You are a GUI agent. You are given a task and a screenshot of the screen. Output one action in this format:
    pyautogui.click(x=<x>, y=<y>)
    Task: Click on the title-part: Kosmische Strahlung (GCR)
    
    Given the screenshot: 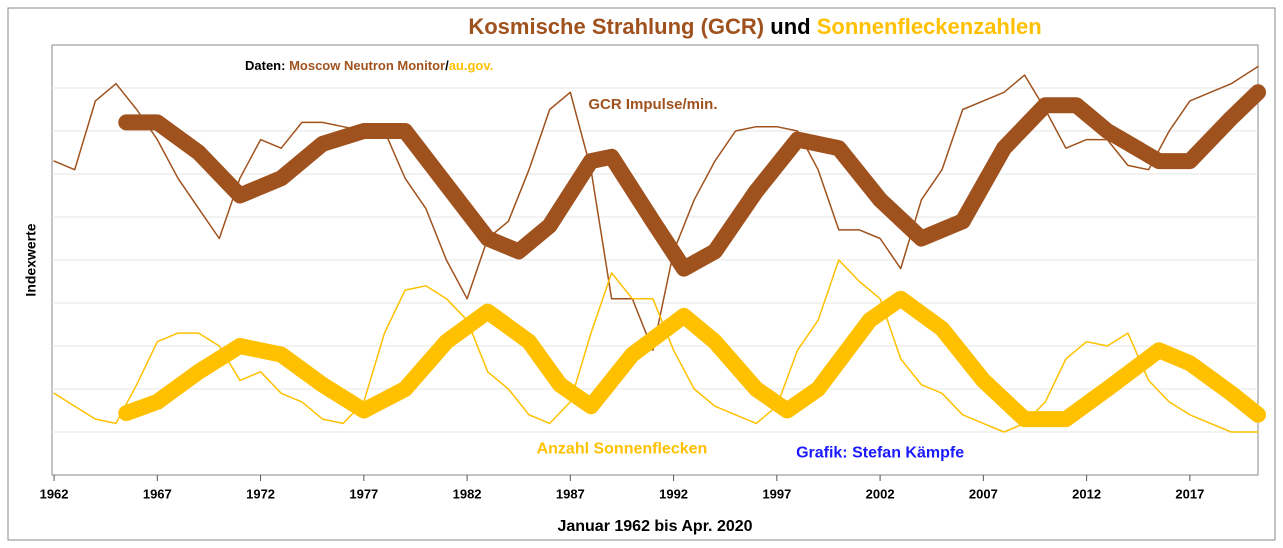 What is the action you would take?
    pyautogui.click(x=616, y=26)
    